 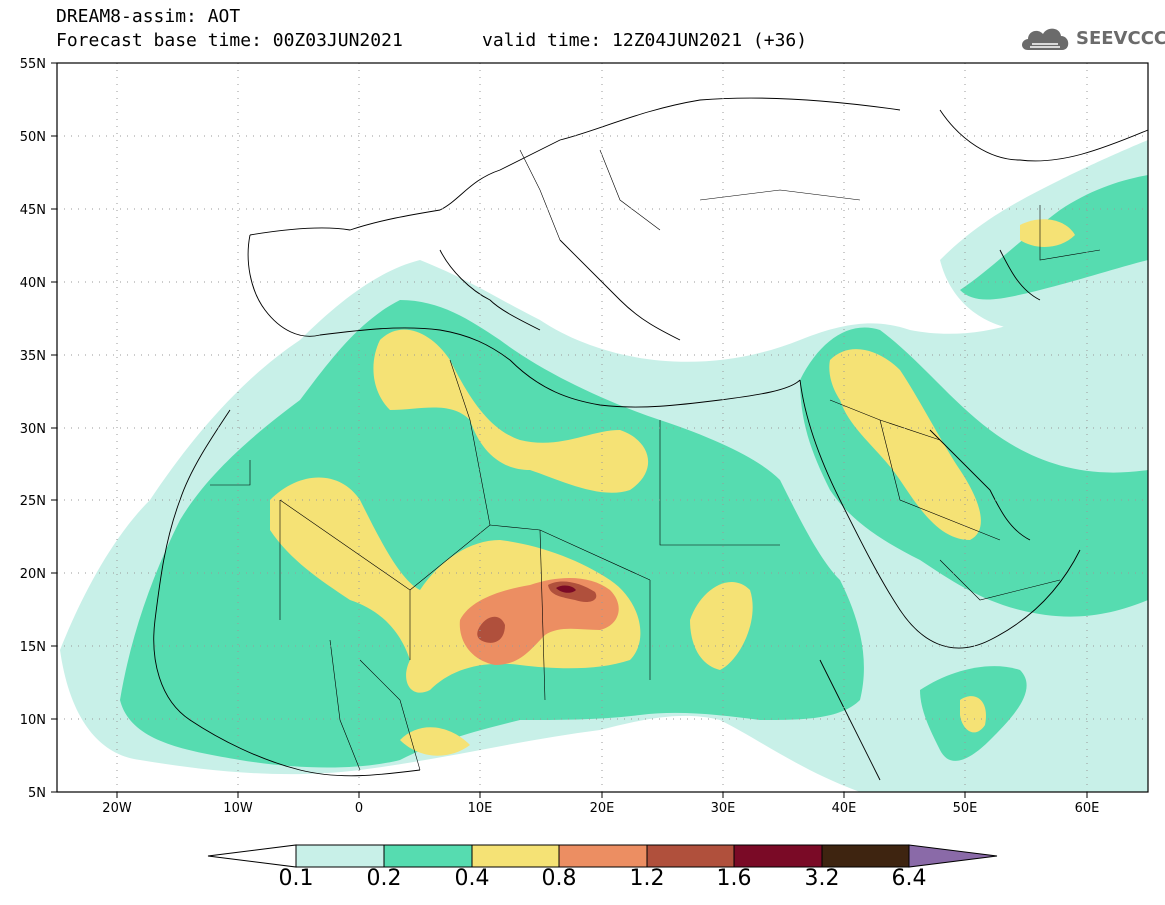 What do you see at coordinates (822, 878) in the screenshot?
I see `colorbar-label: 3.2` at bounding box center [822, 878].